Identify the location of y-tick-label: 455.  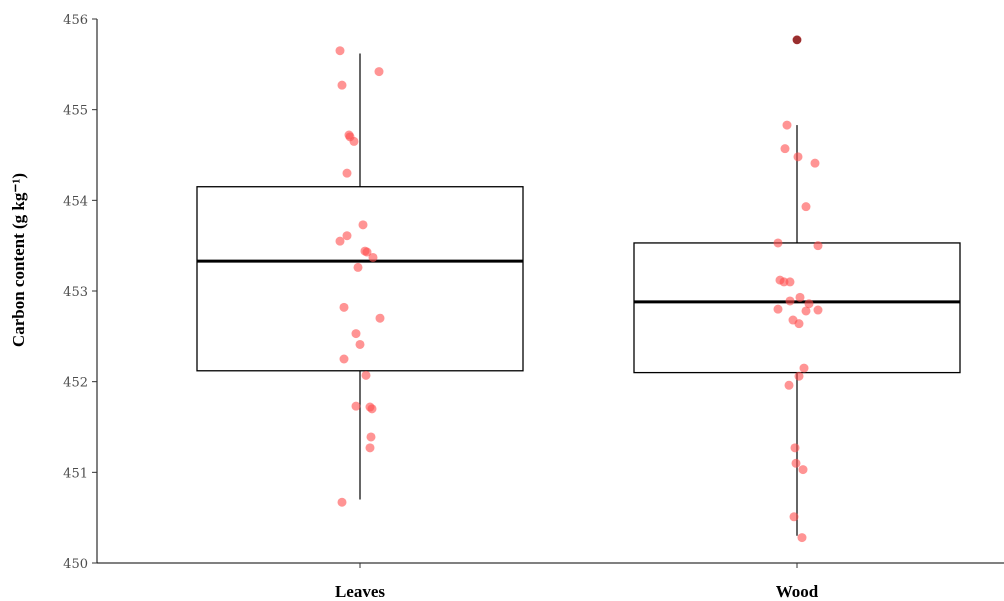
(75, 111).